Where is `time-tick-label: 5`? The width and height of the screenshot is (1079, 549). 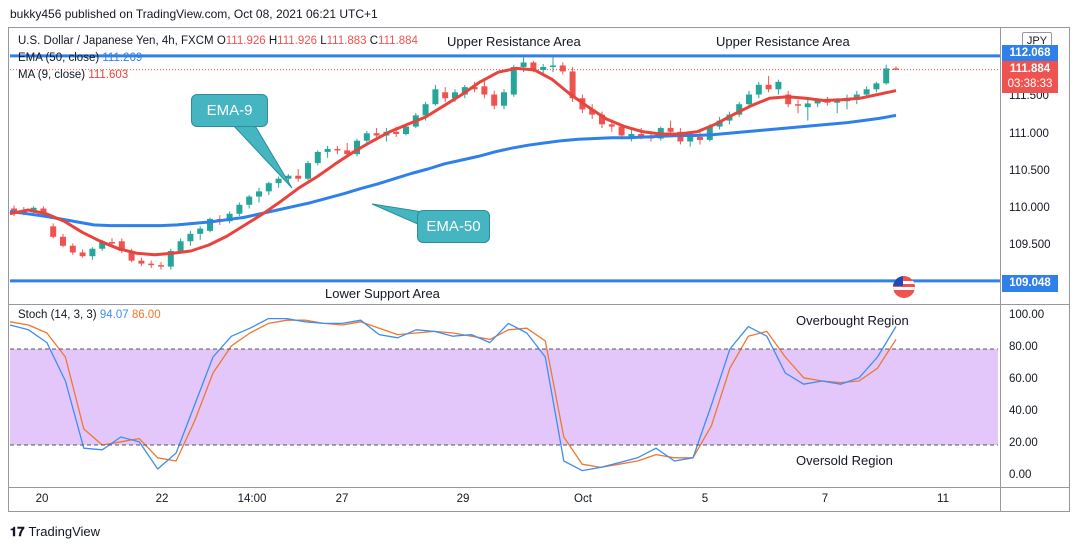
time-tick-label: 5 is located at coordinates (705, 499).